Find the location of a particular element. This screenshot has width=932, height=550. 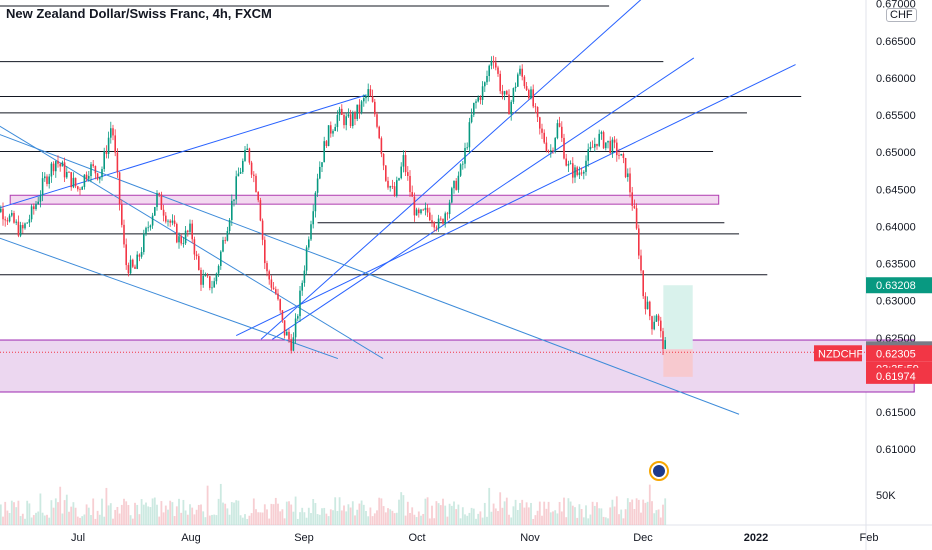

currency-badge: CHF is located at coordinates (901, 15).